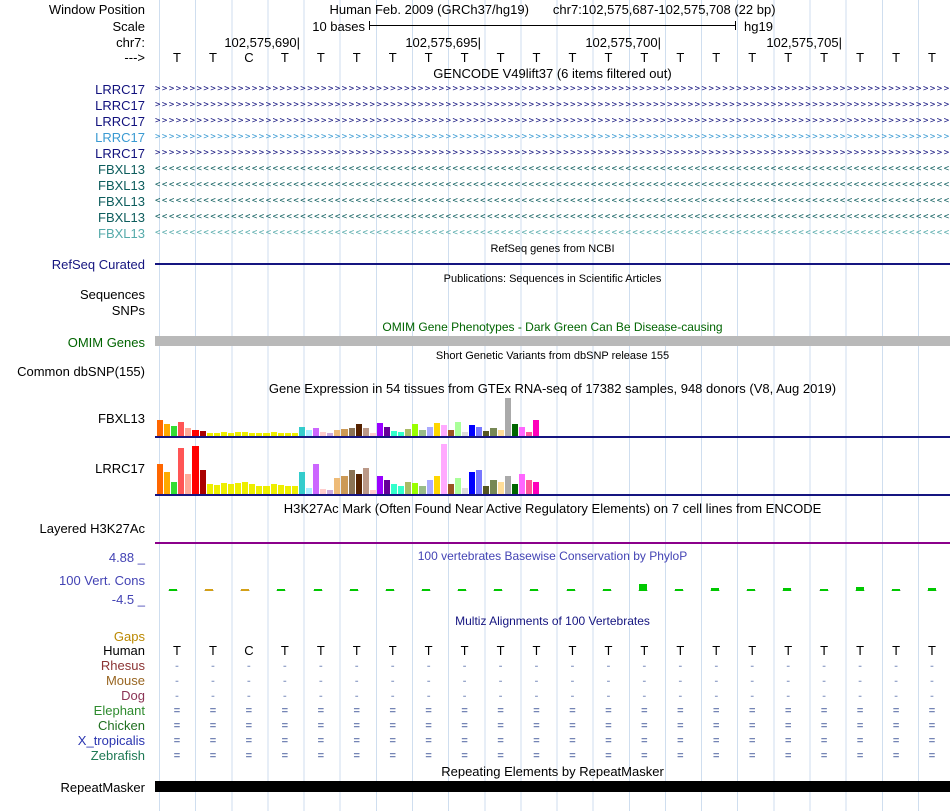  What do you see at coordinates (552, 468) in the screenshot?
I see `gtex-lrrc17-track` at bounding box center [552, 468].